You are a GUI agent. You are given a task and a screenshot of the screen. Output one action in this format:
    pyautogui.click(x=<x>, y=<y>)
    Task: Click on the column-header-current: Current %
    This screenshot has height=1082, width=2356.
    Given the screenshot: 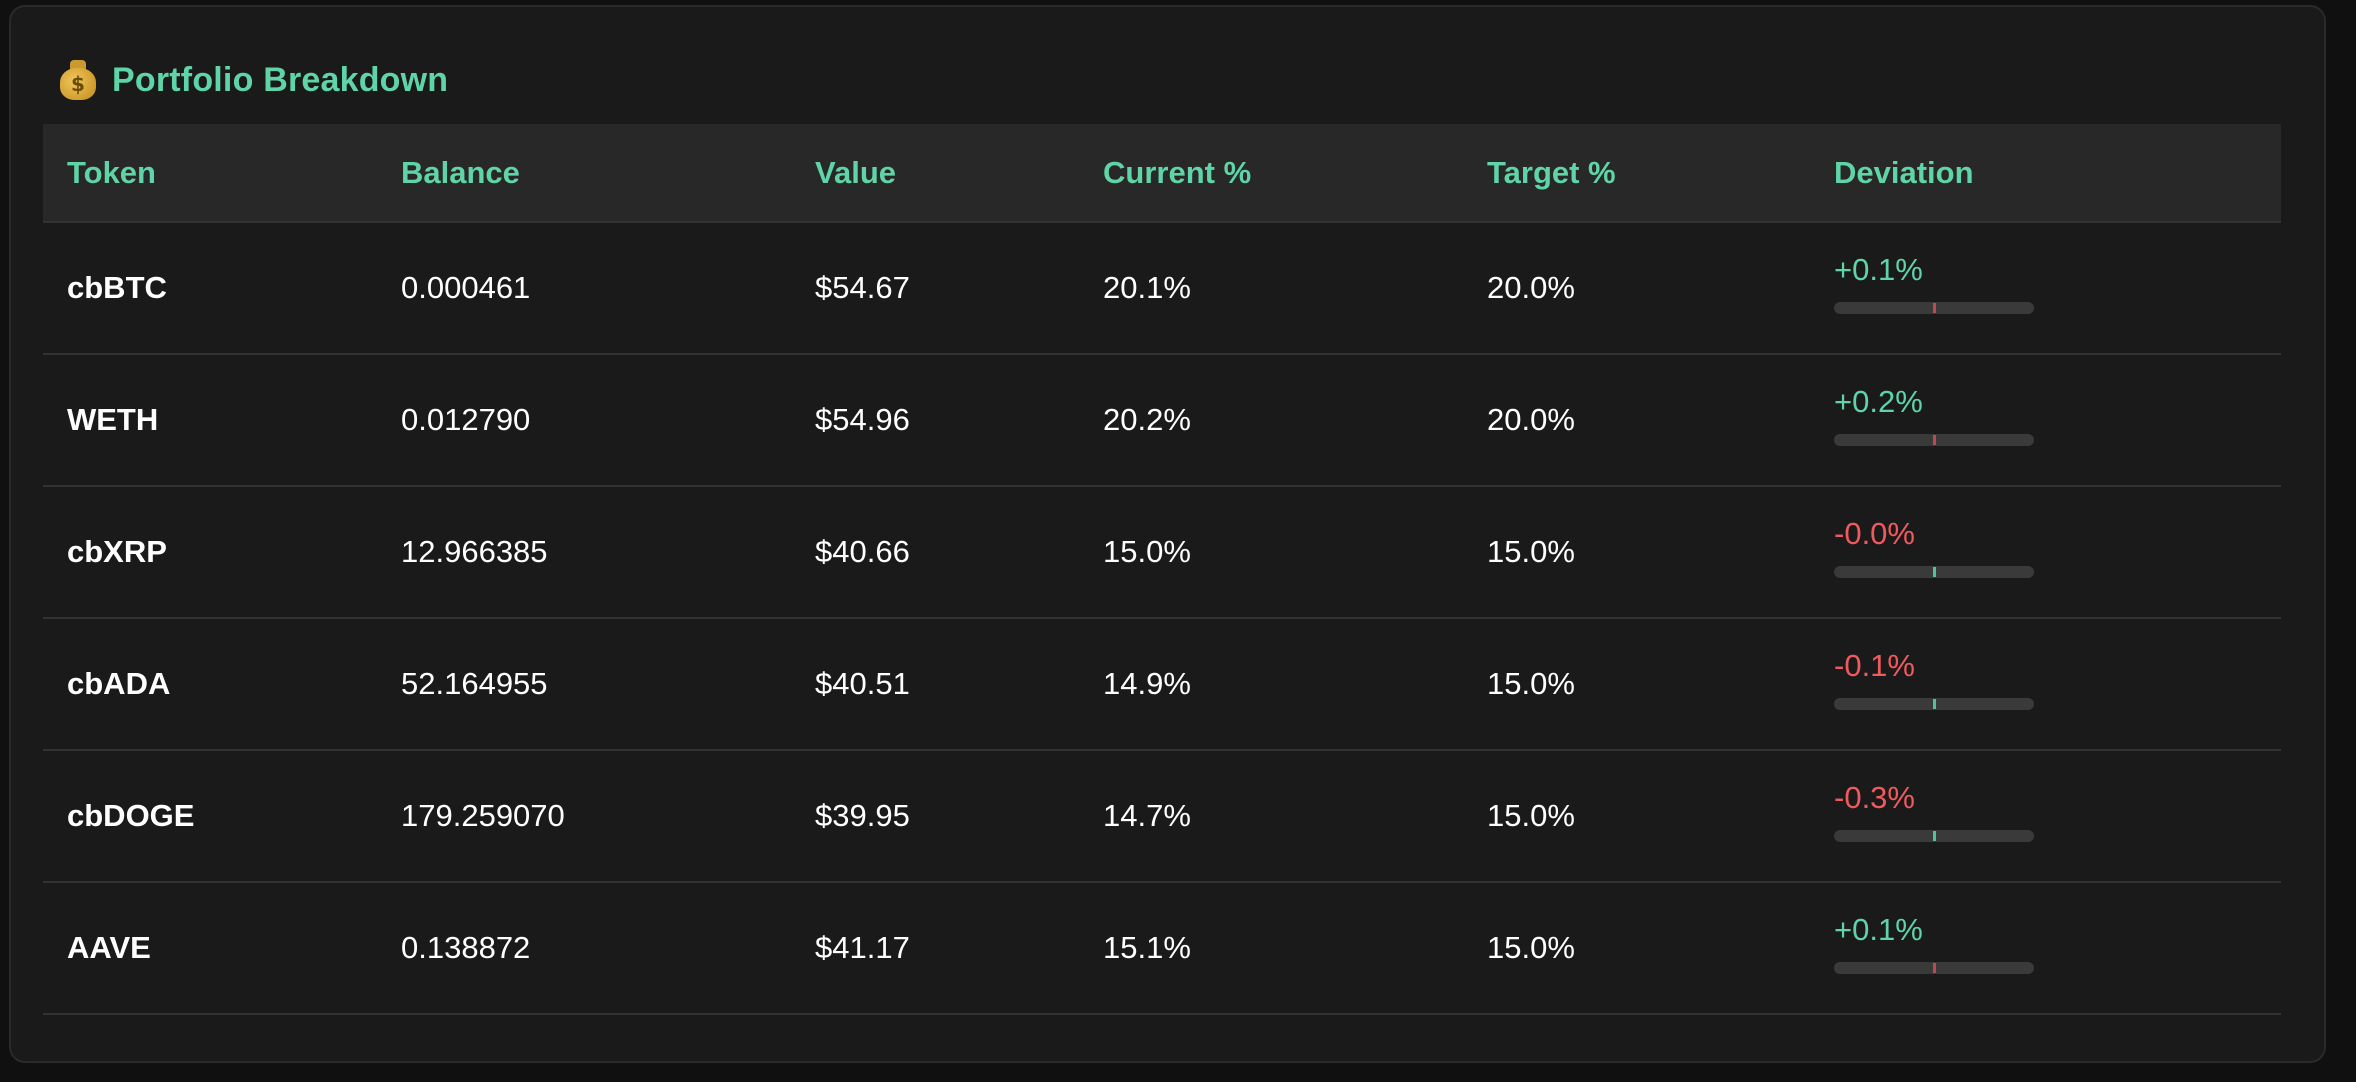 What is the action you would take?
    pyautogui.click(x=1271, y=173)
    